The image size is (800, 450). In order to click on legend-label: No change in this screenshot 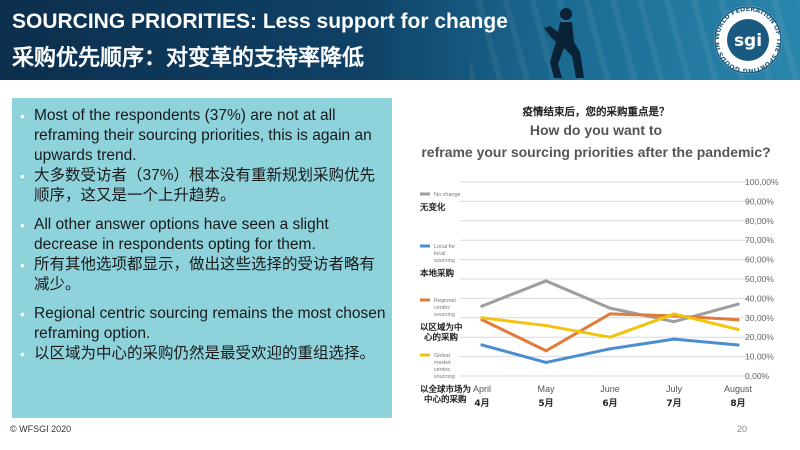, I will do `click(447, 195)`.